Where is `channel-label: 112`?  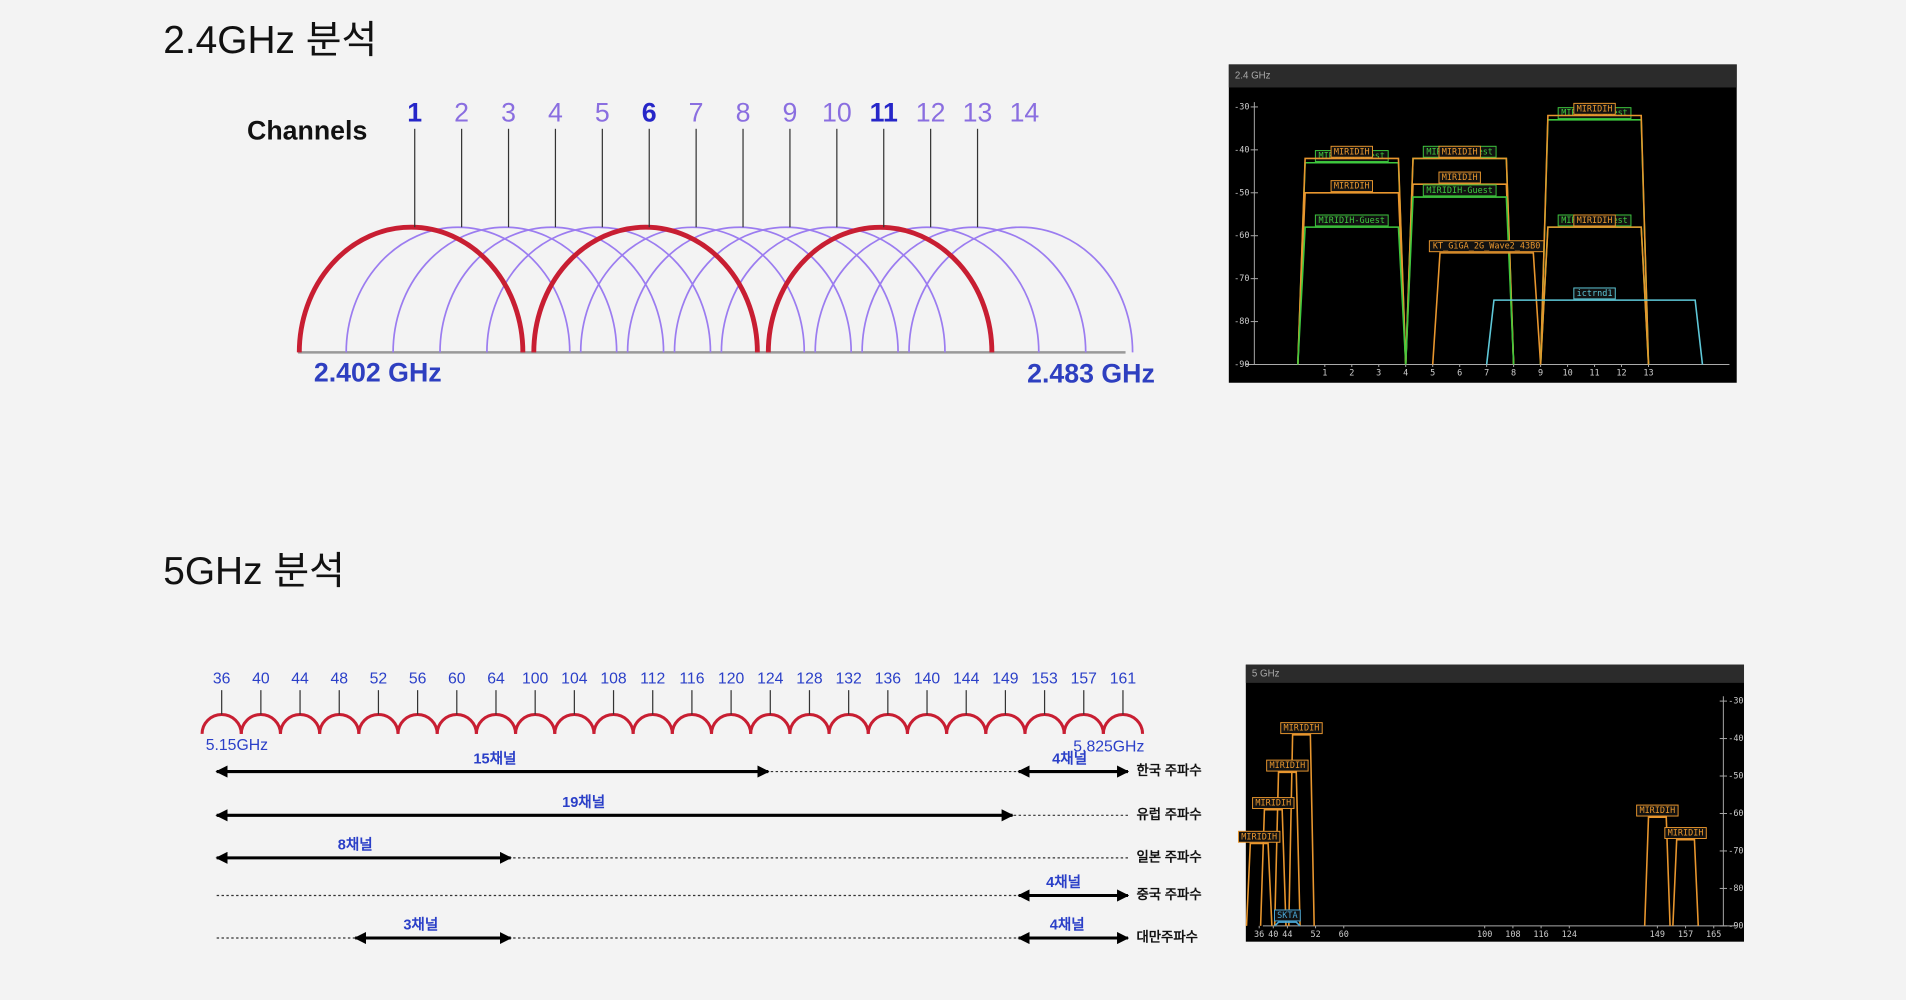 channel-label: 112 is located at coordinates (652, 678).